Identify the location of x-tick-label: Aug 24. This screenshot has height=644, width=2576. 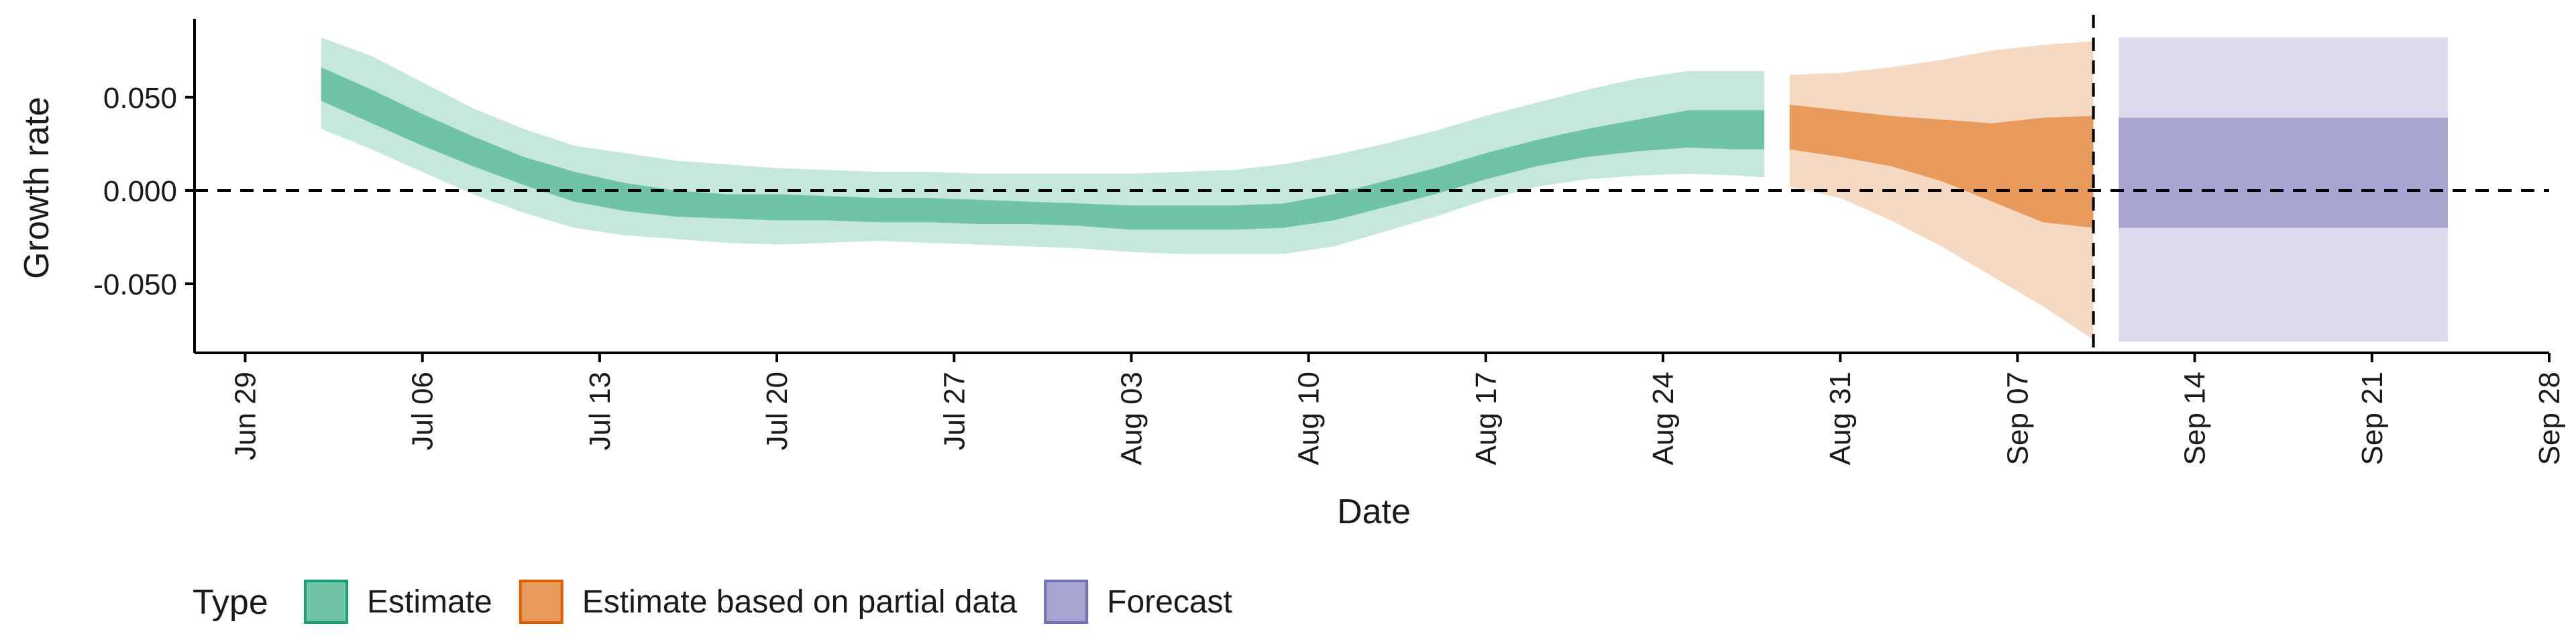
(1663, 418).